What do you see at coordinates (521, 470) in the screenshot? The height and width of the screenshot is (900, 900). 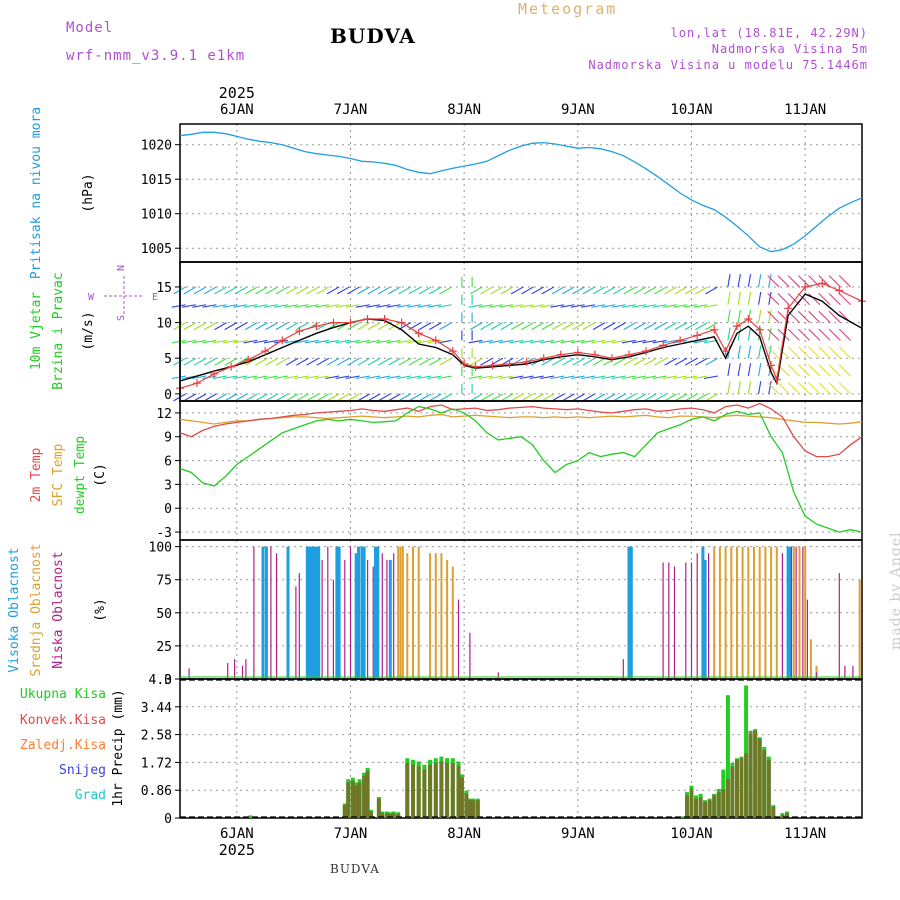 I see `panel-frame` at bounding box center [521, 470].